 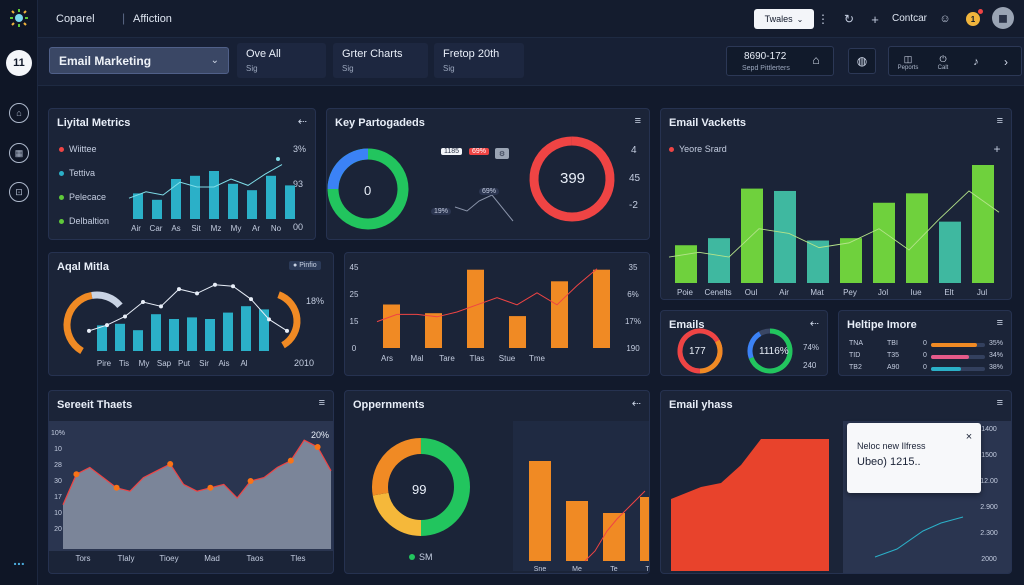 What do you see at coordinates (927, 369) in the screenshot?
I see `table-row: TB2 A90 0 38%` at bounding box center [927, 369].